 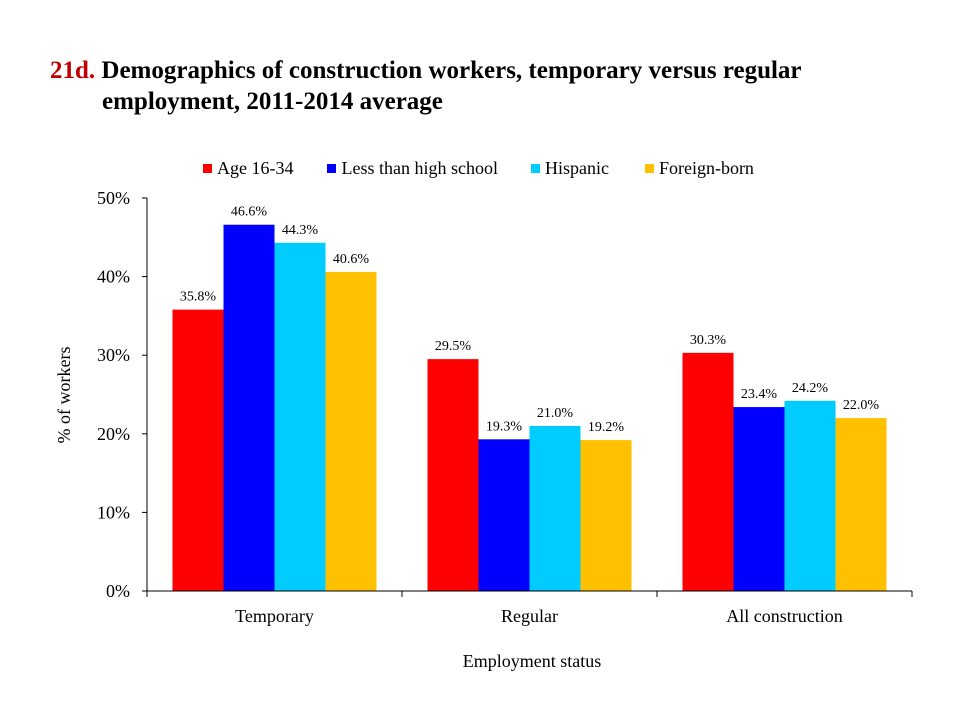 What do you see at coordinates (504, 426) in the screenshot?
I see `data-label: 19.3%` at bounding box center [504, 426].